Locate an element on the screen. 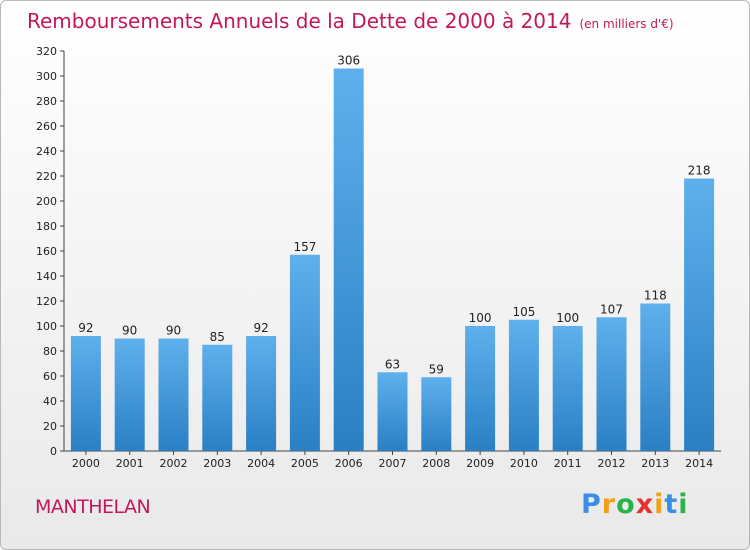  y-tick-label: 80 is located at coordinates (50, 351).